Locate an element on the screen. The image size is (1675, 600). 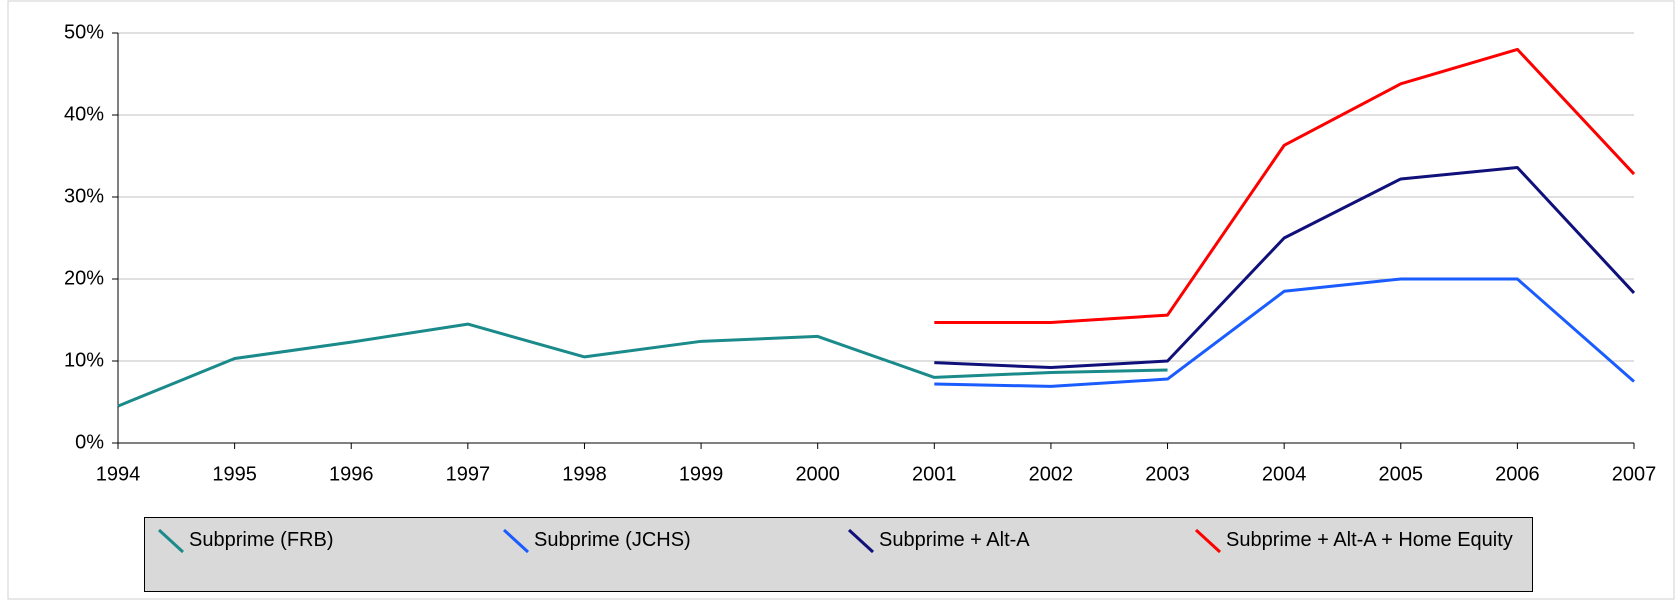
x-tick-label: 2005 is located at coordinates (1401, 474).